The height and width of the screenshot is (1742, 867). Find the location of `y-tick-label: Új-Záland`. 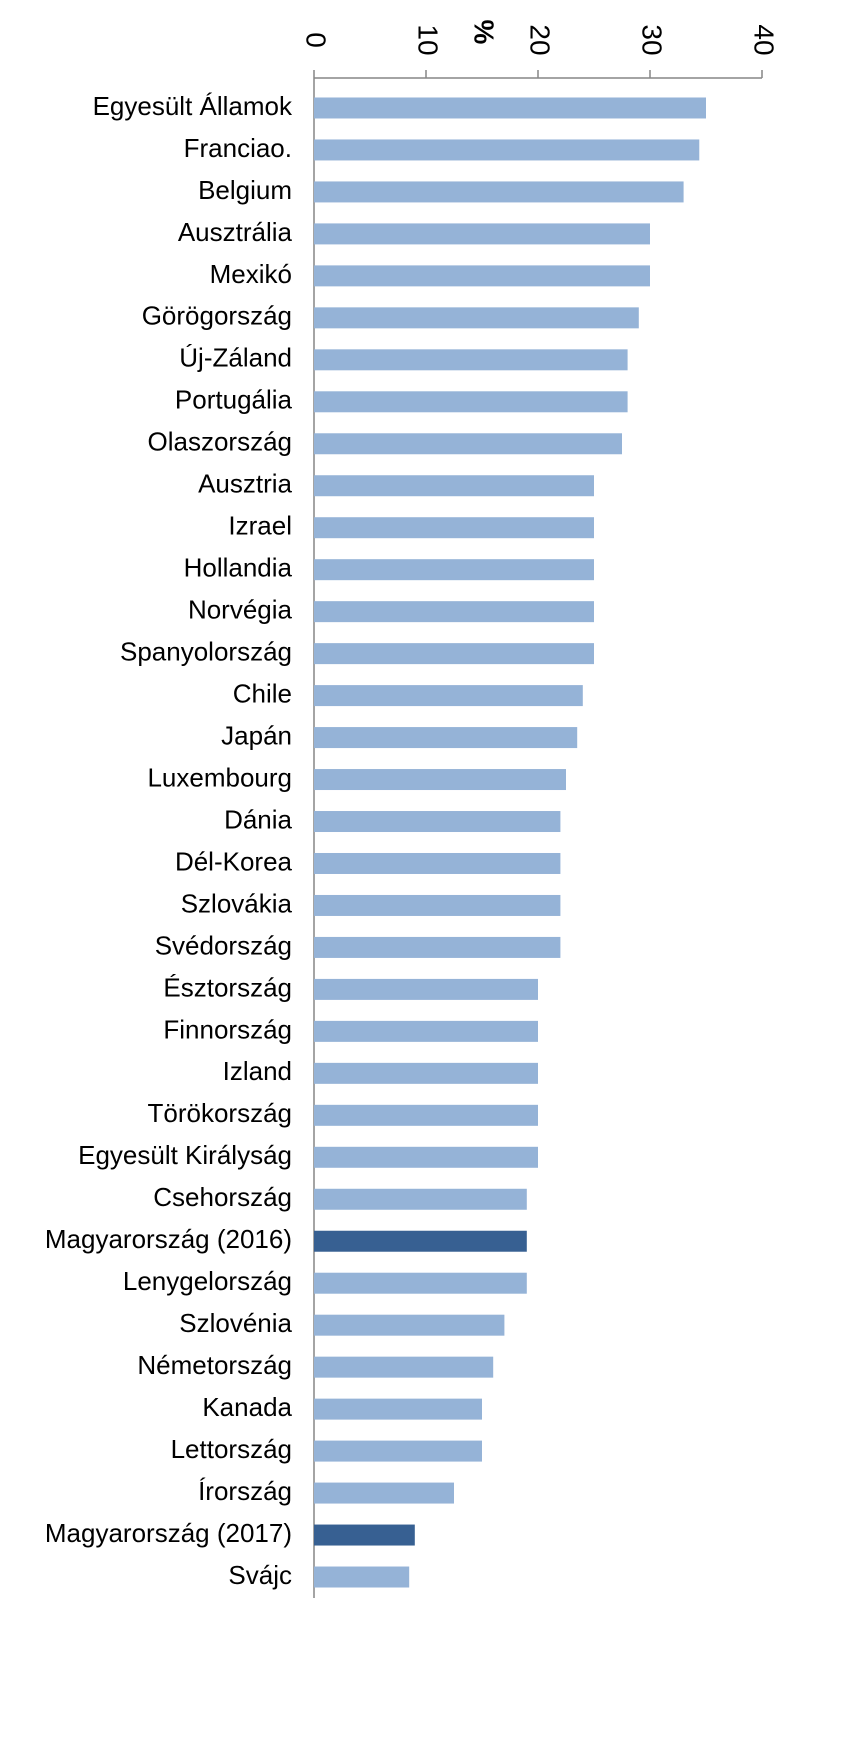

y-tick-label: Új-Záland is located at coordinates (235, 358).